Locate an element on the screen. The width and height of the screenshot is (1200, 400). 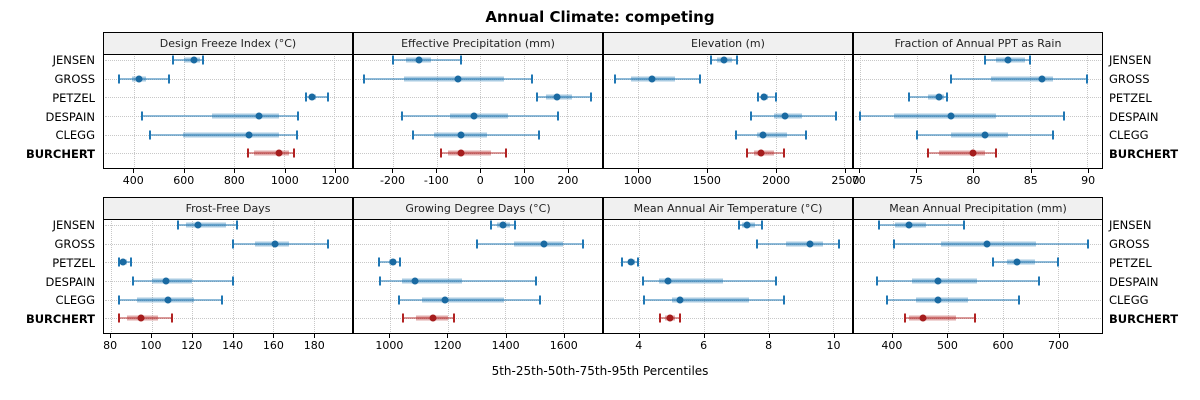
station-labels-left: JENSEN GROSS PETZEL DESPAIN CLEGG BURCHERT is located at coordinates (51, 111).